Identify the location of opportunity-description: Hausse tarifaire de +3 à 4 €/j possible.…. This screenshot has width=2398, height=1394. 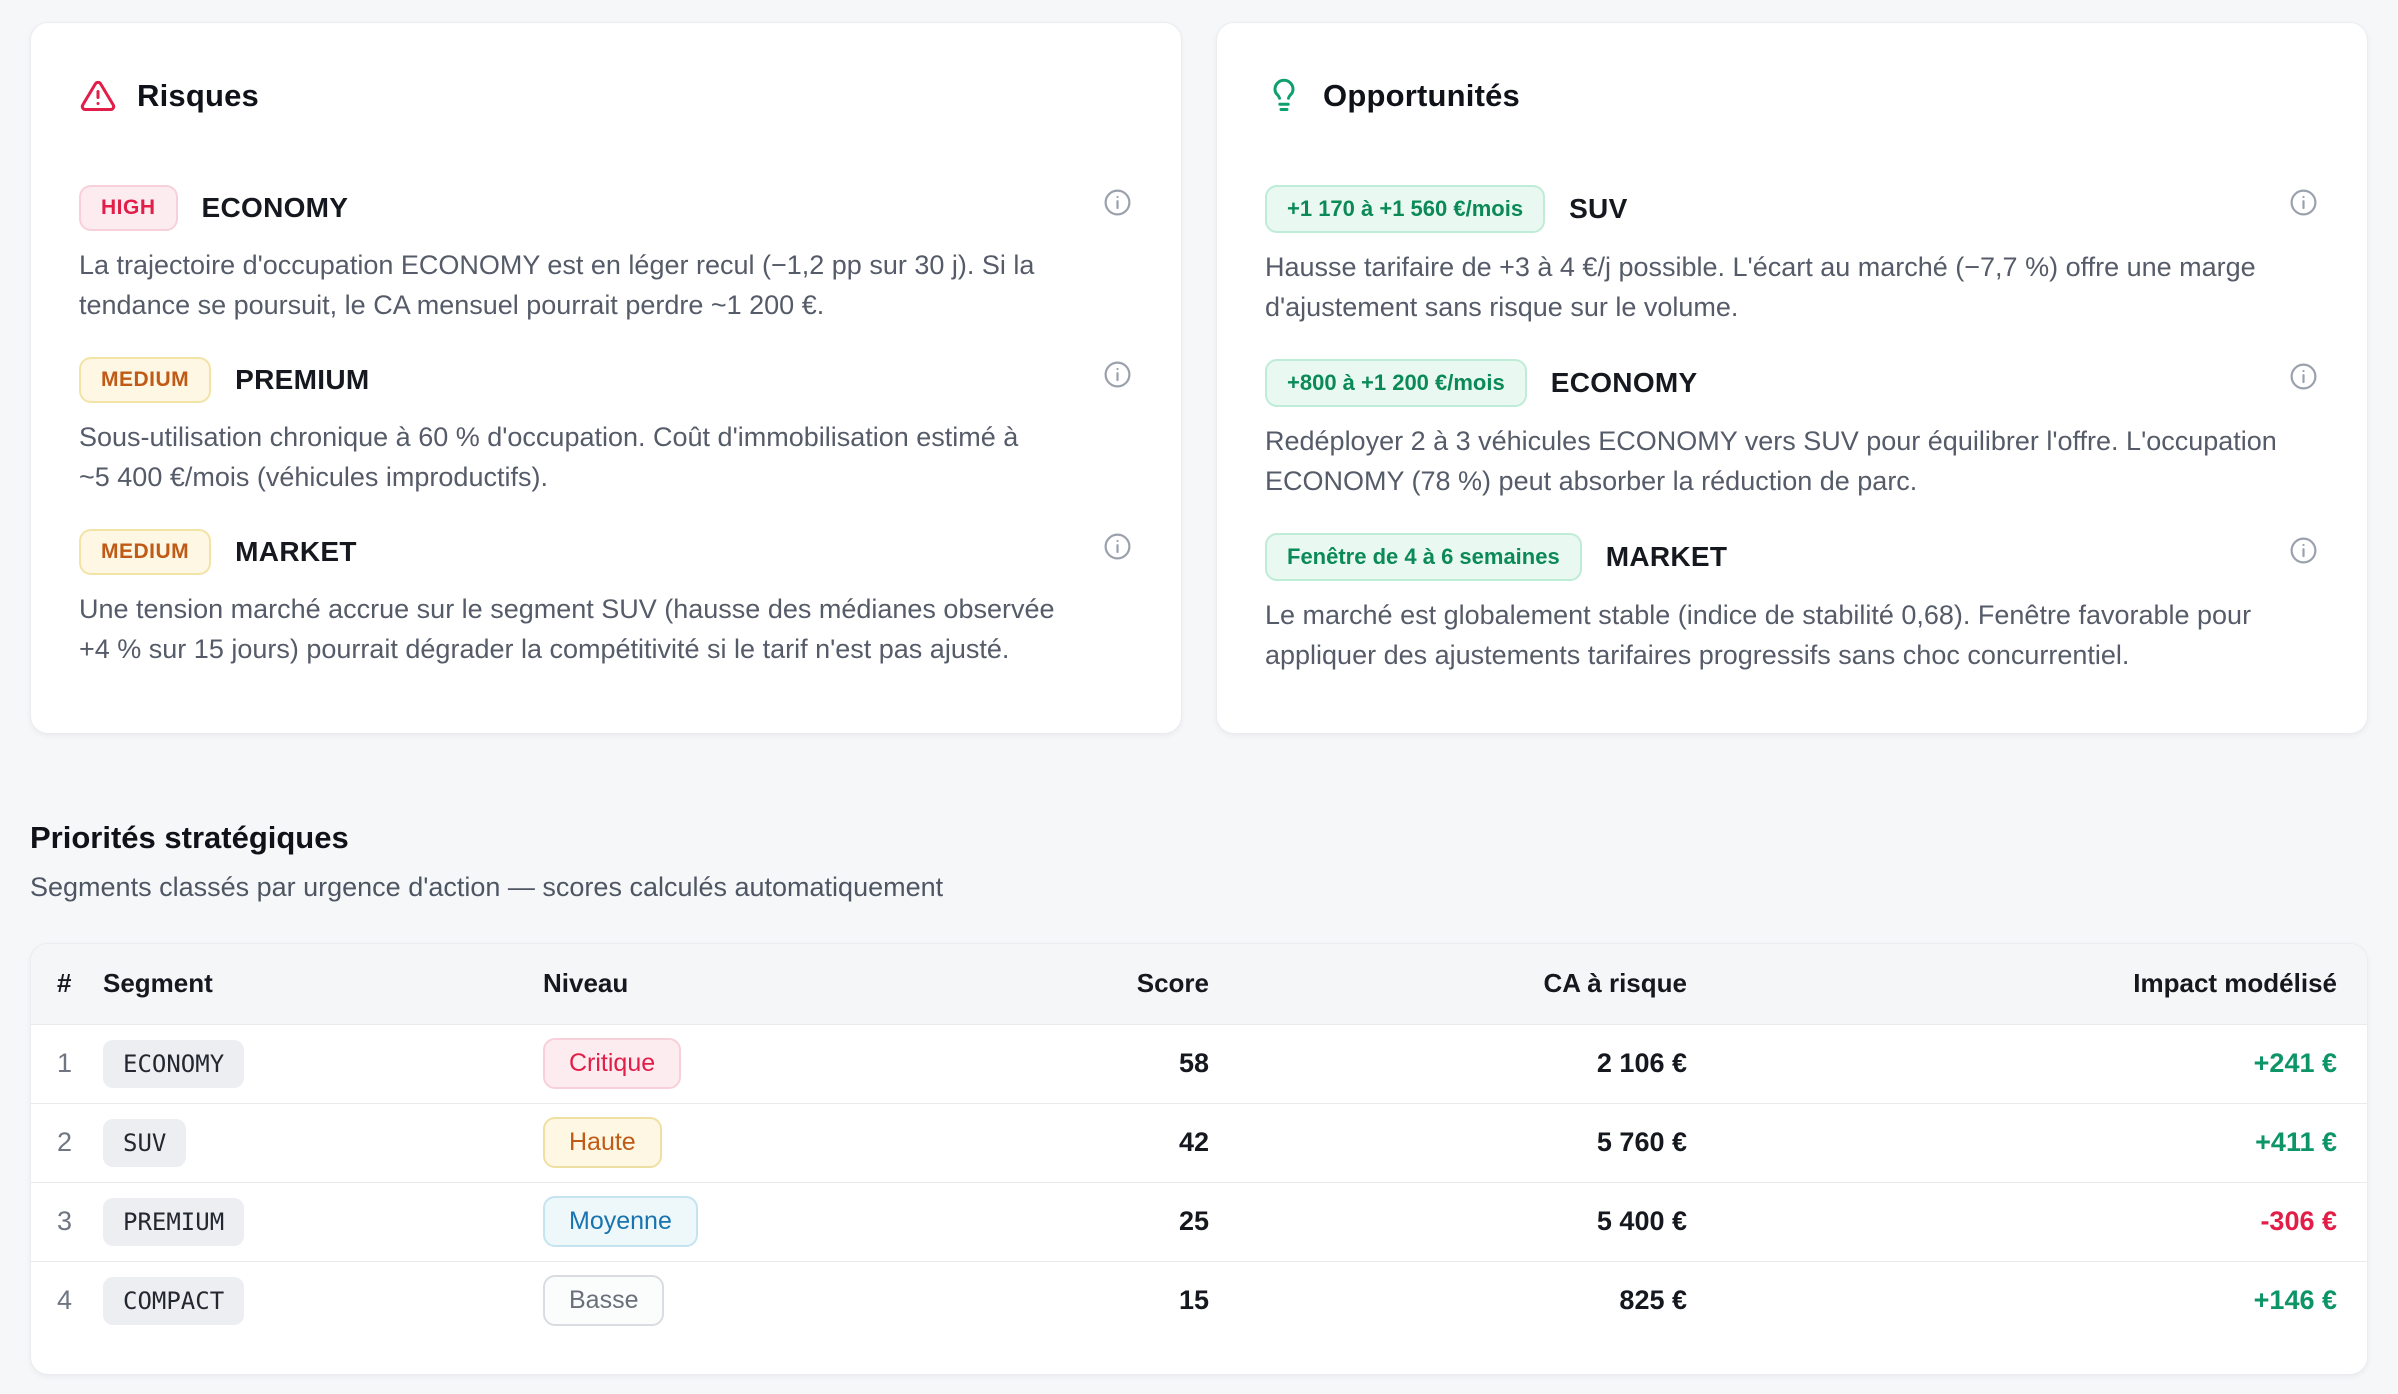
(1760, 287).